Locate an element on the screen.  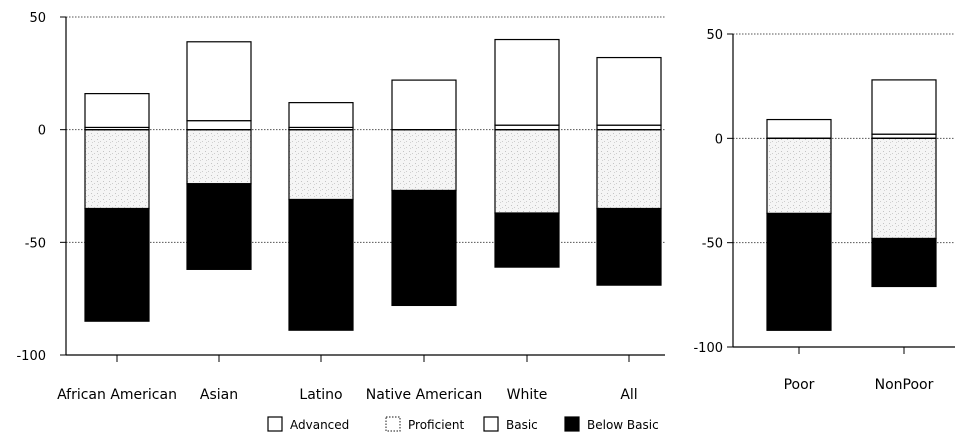
legend-label: Basic is located at coordinates (522, 425).